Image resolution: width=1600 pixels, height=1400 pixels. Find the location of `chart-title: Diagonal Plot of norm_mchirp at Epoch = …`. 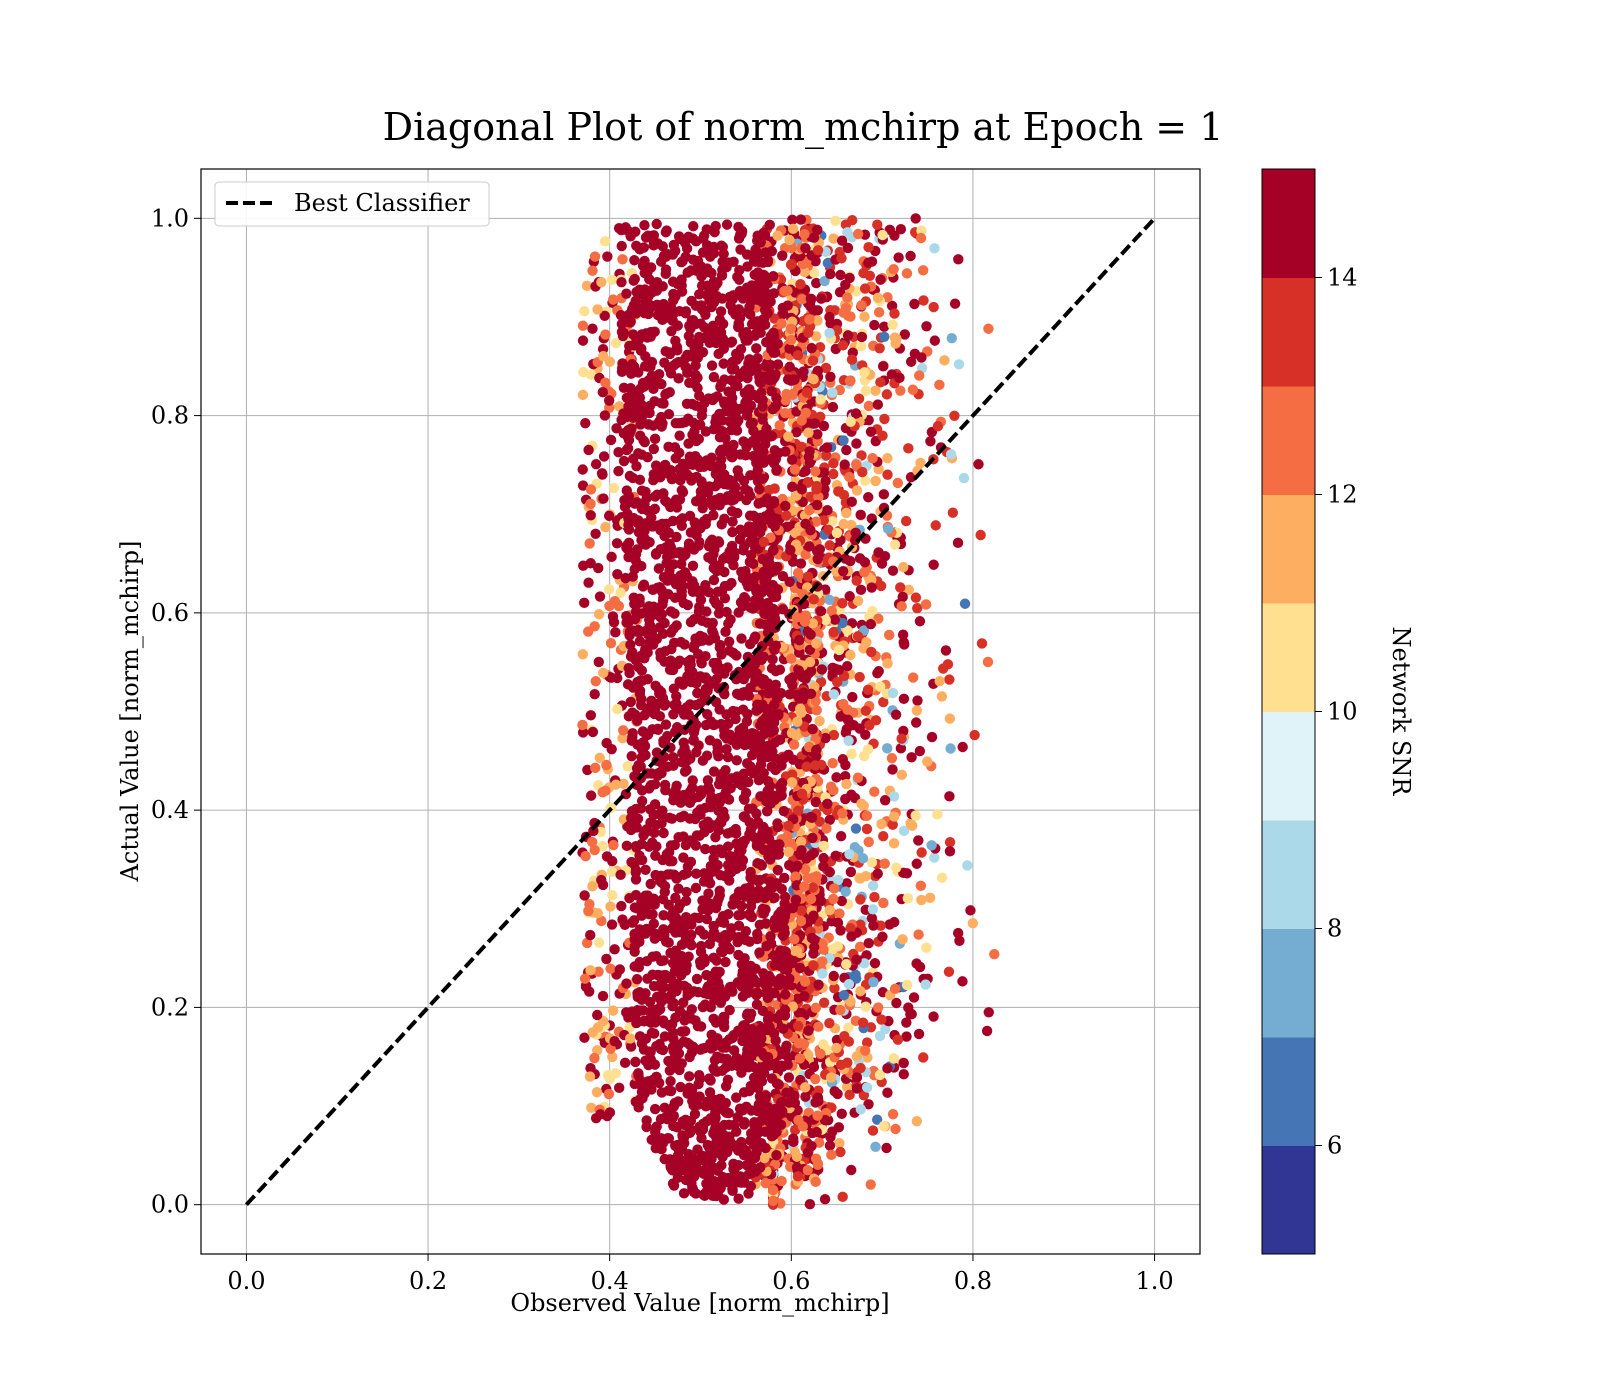

chart-title: Diagonal Plot of norm_mchirp at Epoch = … is located at coordinates (803, 127).